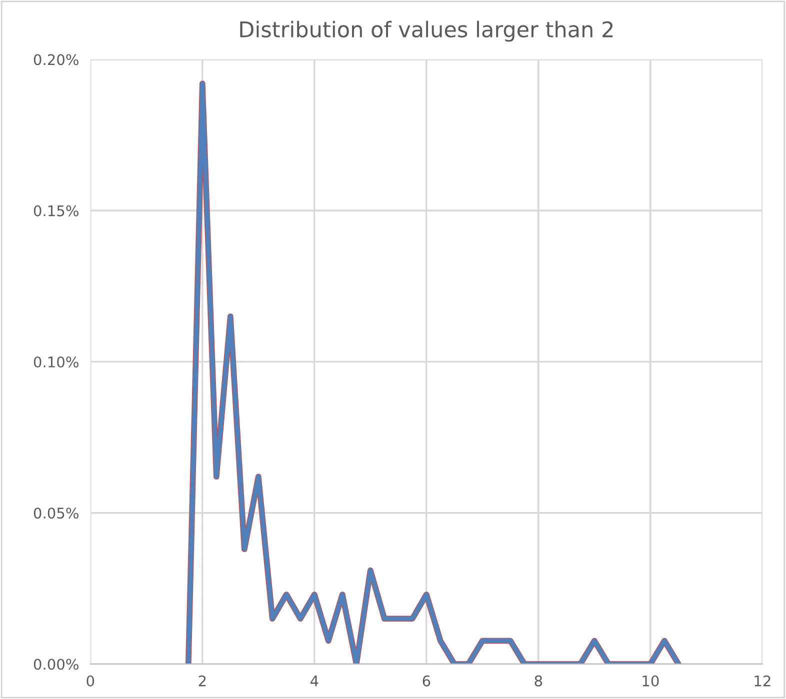 Image resolution: width=786 pixels, height=699 pixels. I want to click on x-tick-label: 4, so click(314, 681).